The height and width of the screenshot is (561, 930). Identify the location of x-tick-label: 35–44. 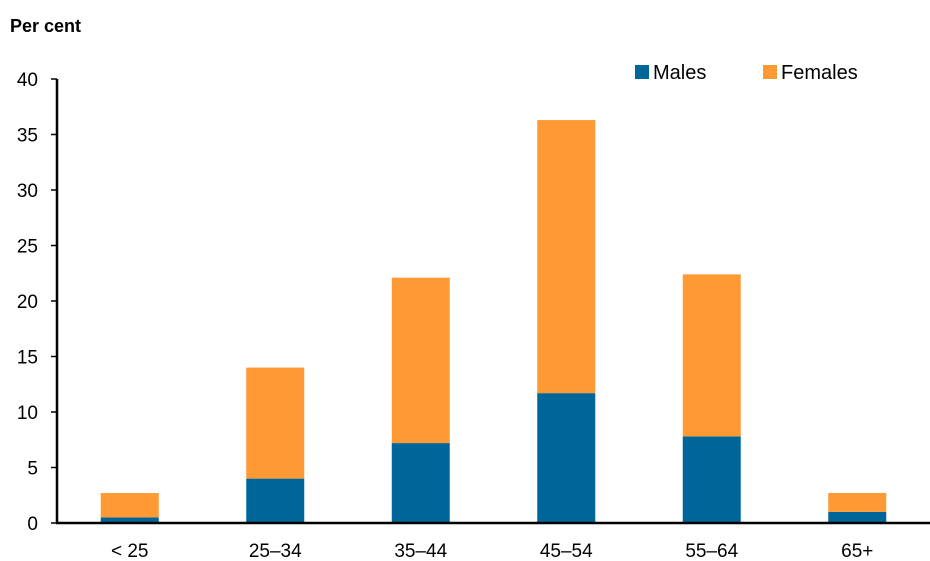
(420, 551).